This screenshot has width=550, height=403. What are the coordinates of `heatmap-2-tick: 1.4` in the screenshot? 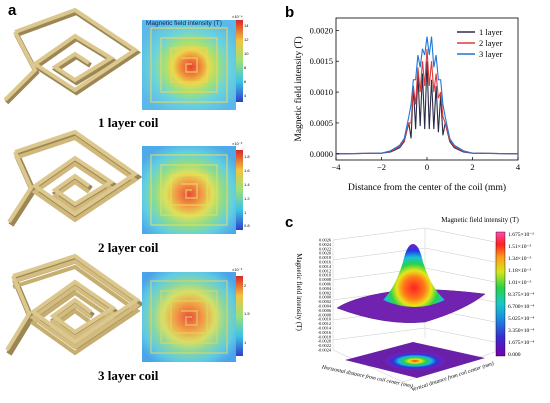 It's located at (247, 184).